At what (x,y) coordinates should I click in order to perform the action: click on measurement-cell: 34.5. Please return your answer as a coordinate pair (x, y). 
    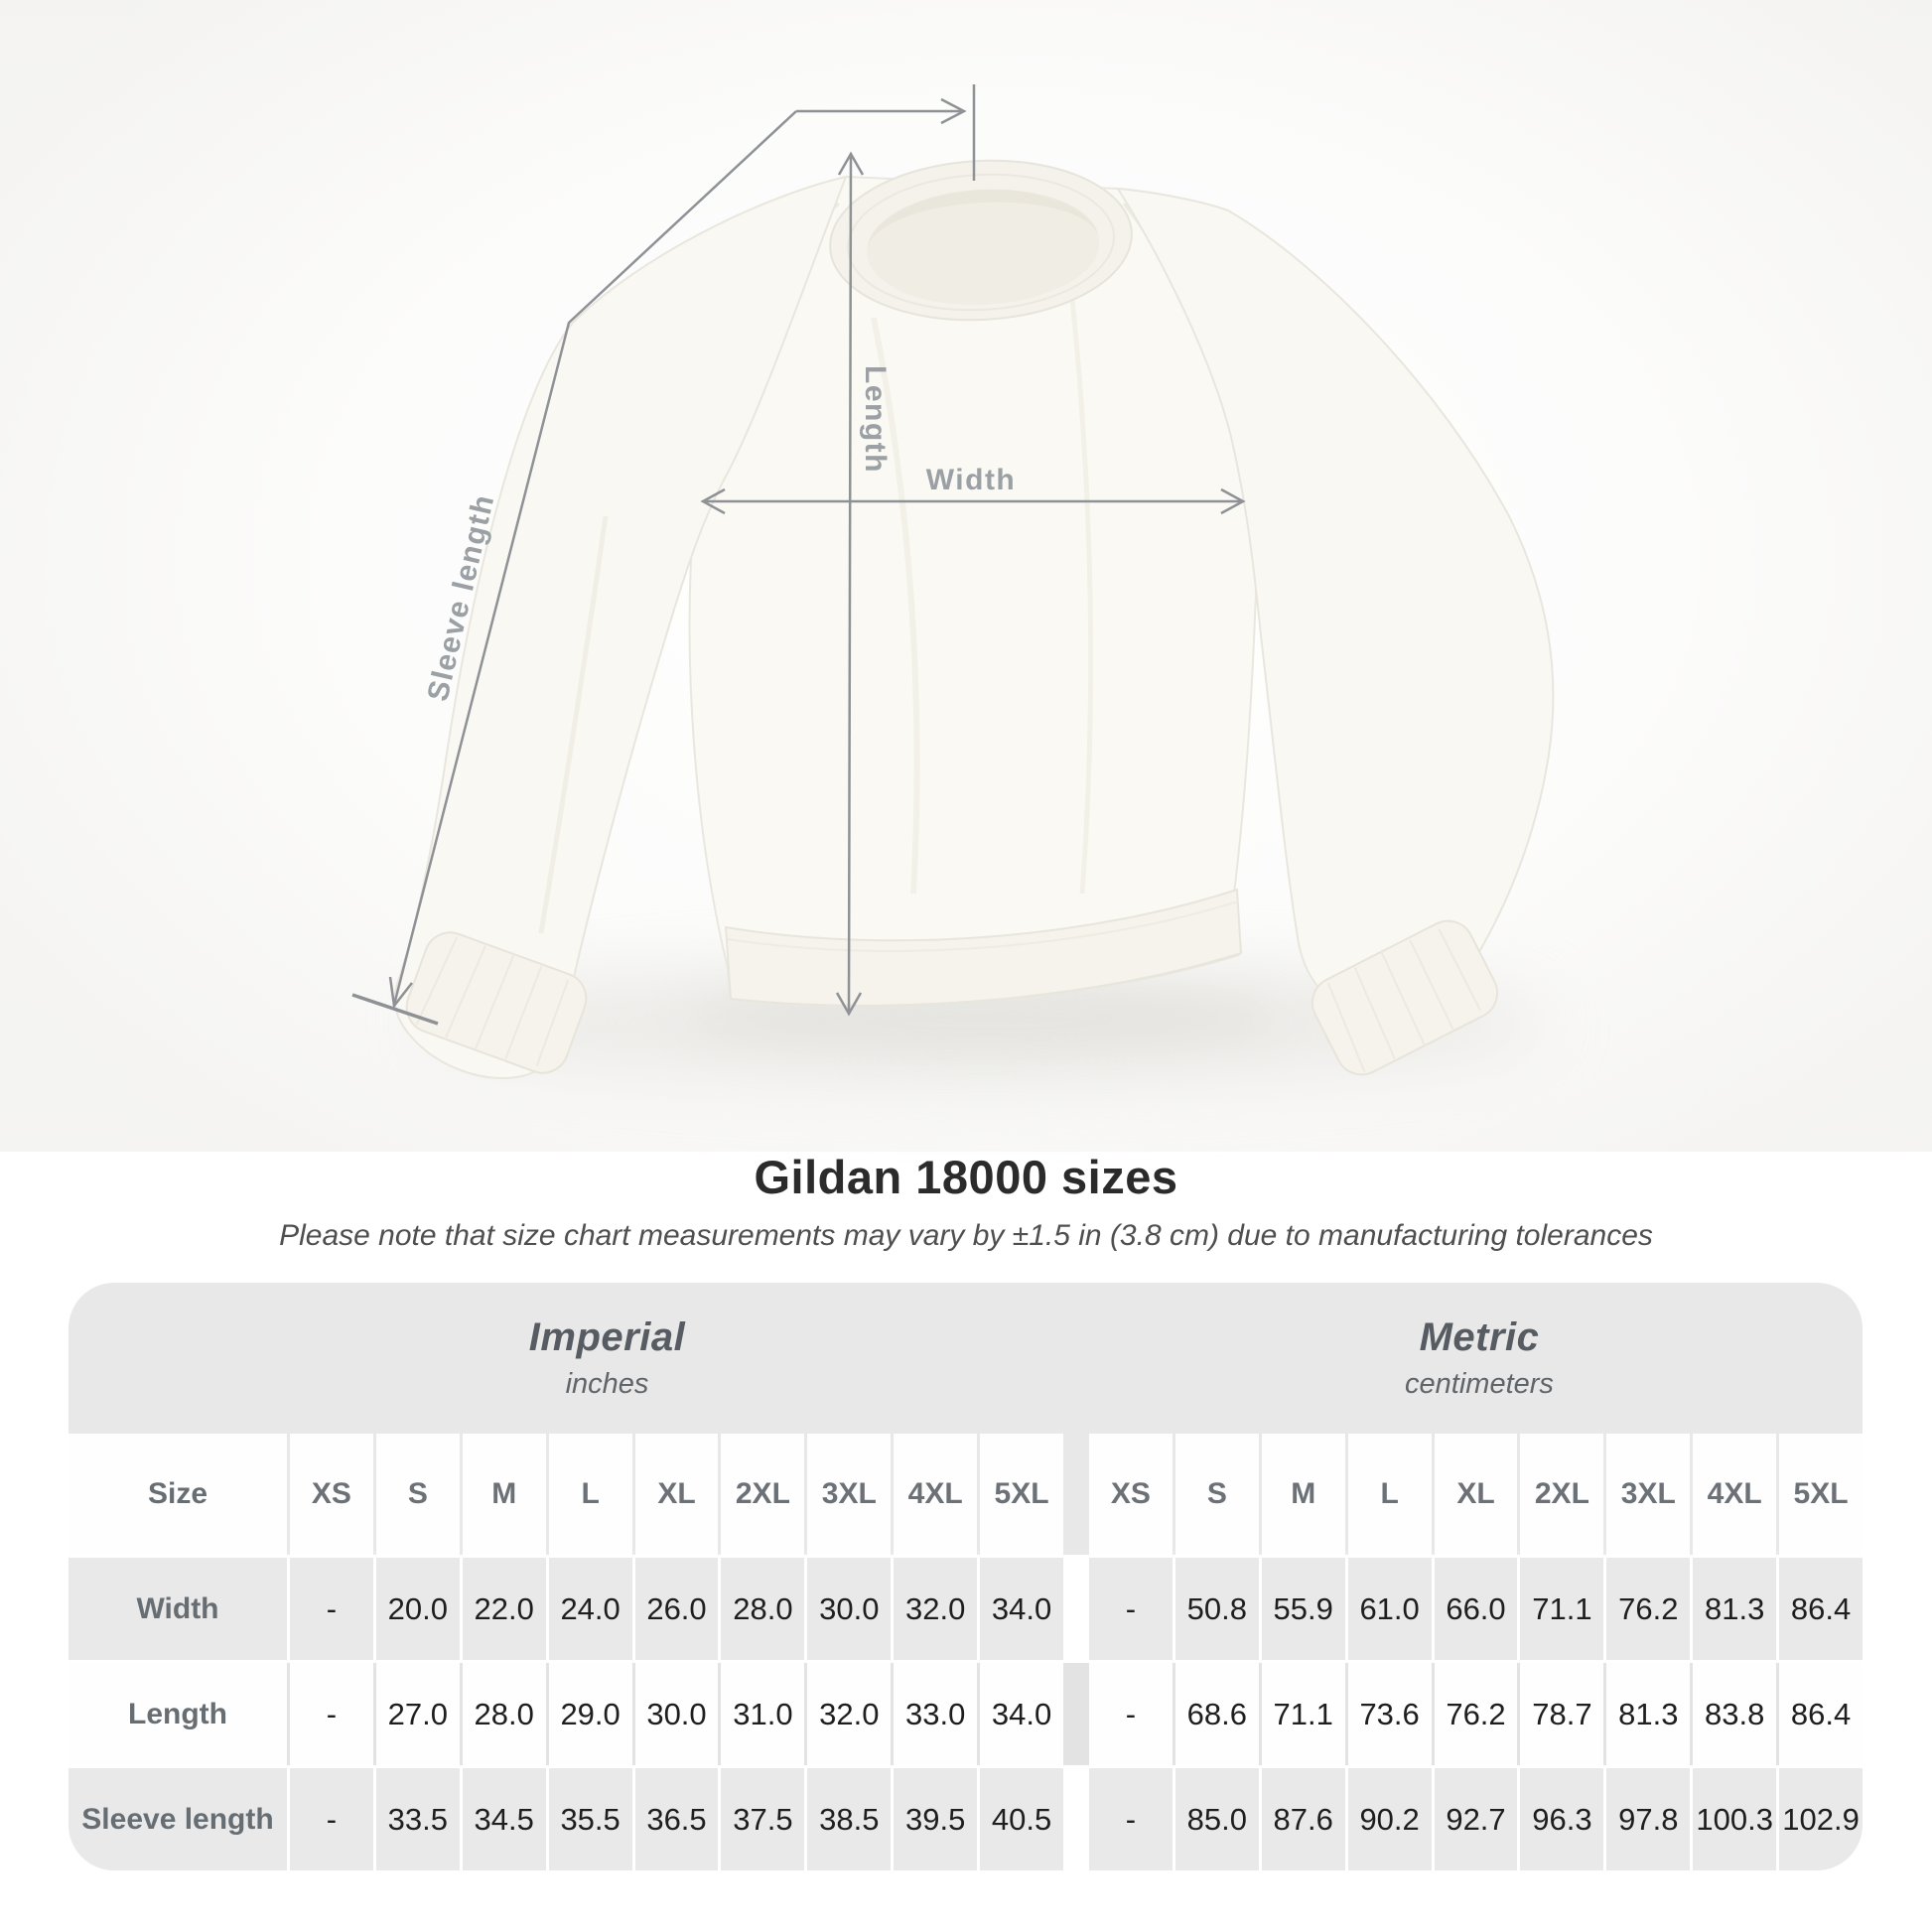
    Looking at the image, I should click on (504, 1819).